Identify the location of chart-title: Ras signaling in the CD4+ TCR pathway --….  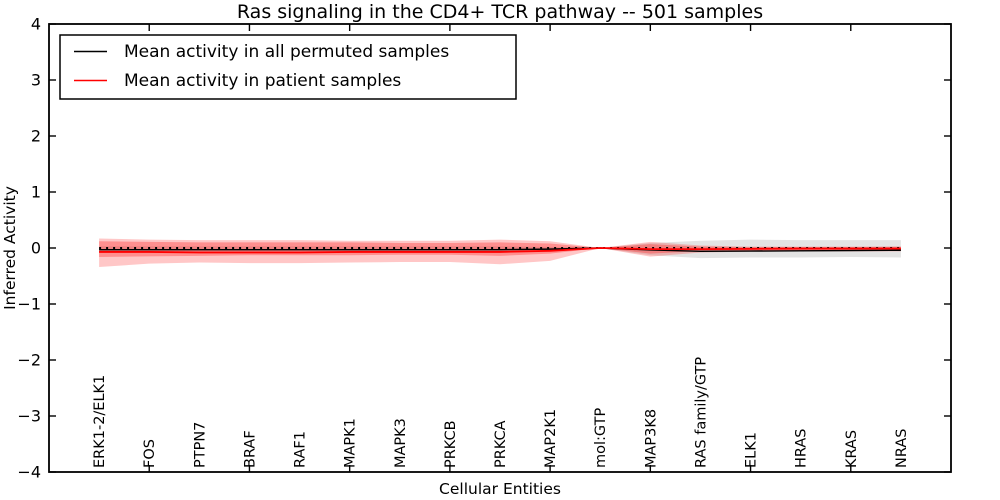
(500, 12).